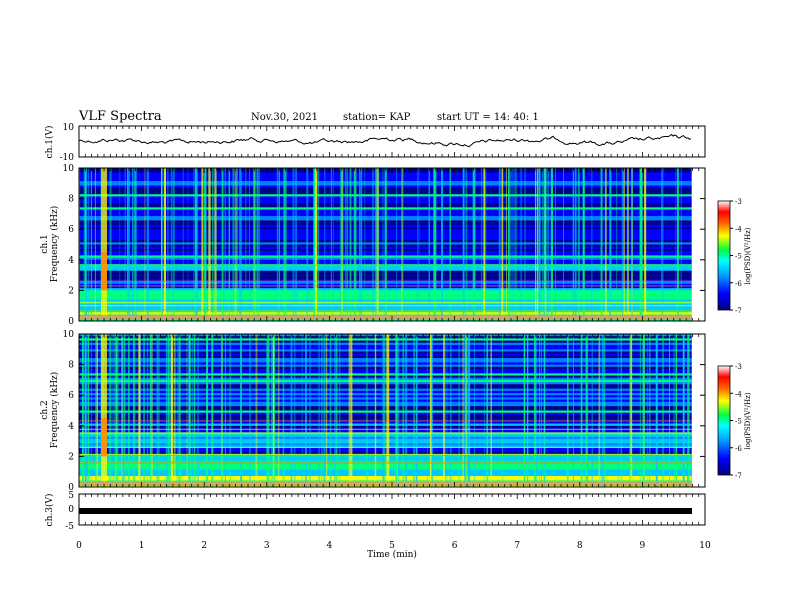  Describe the element at coordinates (54, 410) in the screenshot. I see `ch2-ylabel-frequency: Frequency (kHz)` at that location.